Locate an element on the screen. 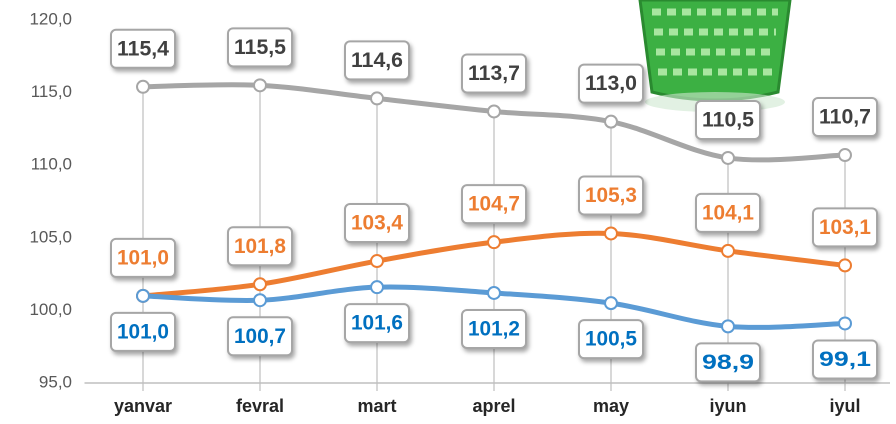 The image size is (896, 424). x-tick-label: mart is located at coordinates (376, 406).